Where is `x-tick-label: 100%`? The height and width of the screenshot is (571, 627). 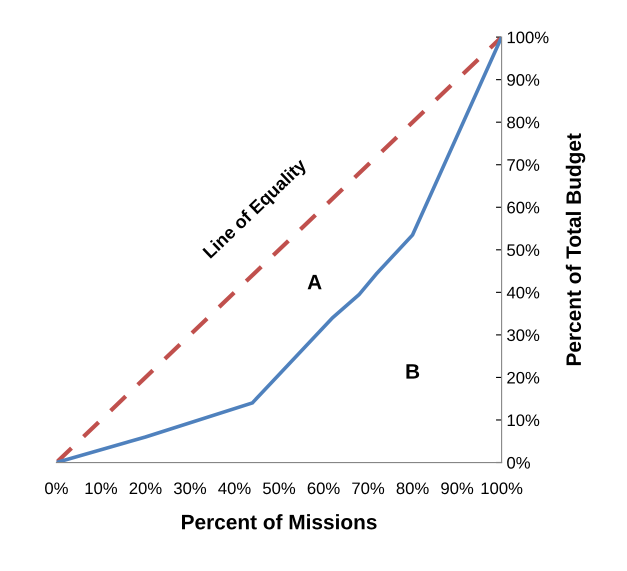
x-tick-label: 100% is located at coordinates (502, 488).